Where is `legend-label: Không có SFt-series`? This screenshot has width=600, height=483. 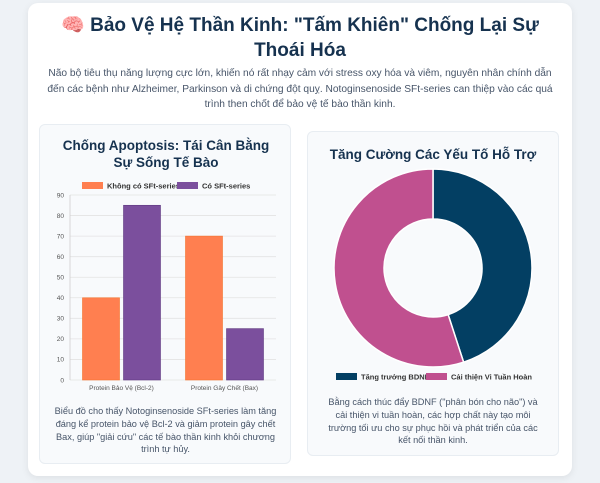
legend-label: Không có SFt-series is located at coordinates (143, 186).